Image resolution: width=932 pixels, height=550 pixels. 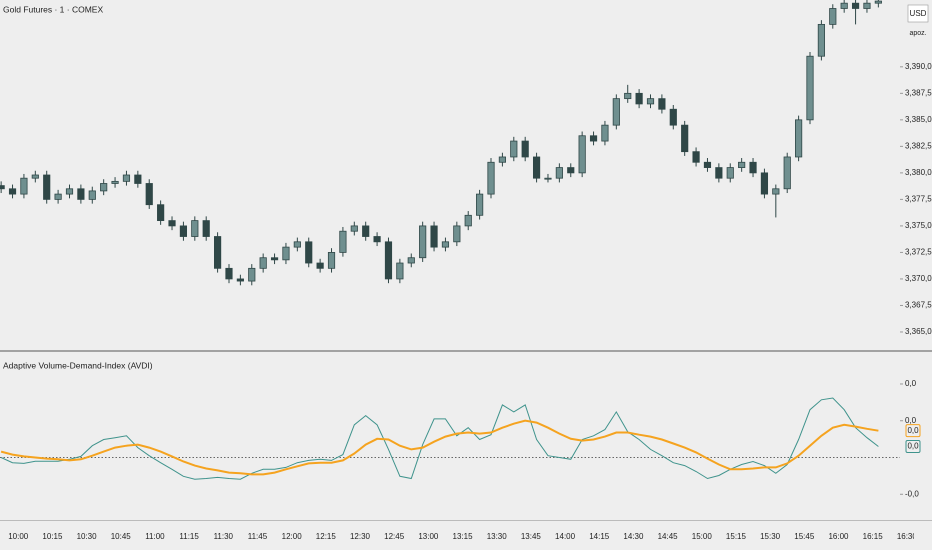 I want to click on currency: USD, so click(x=918, y=13).